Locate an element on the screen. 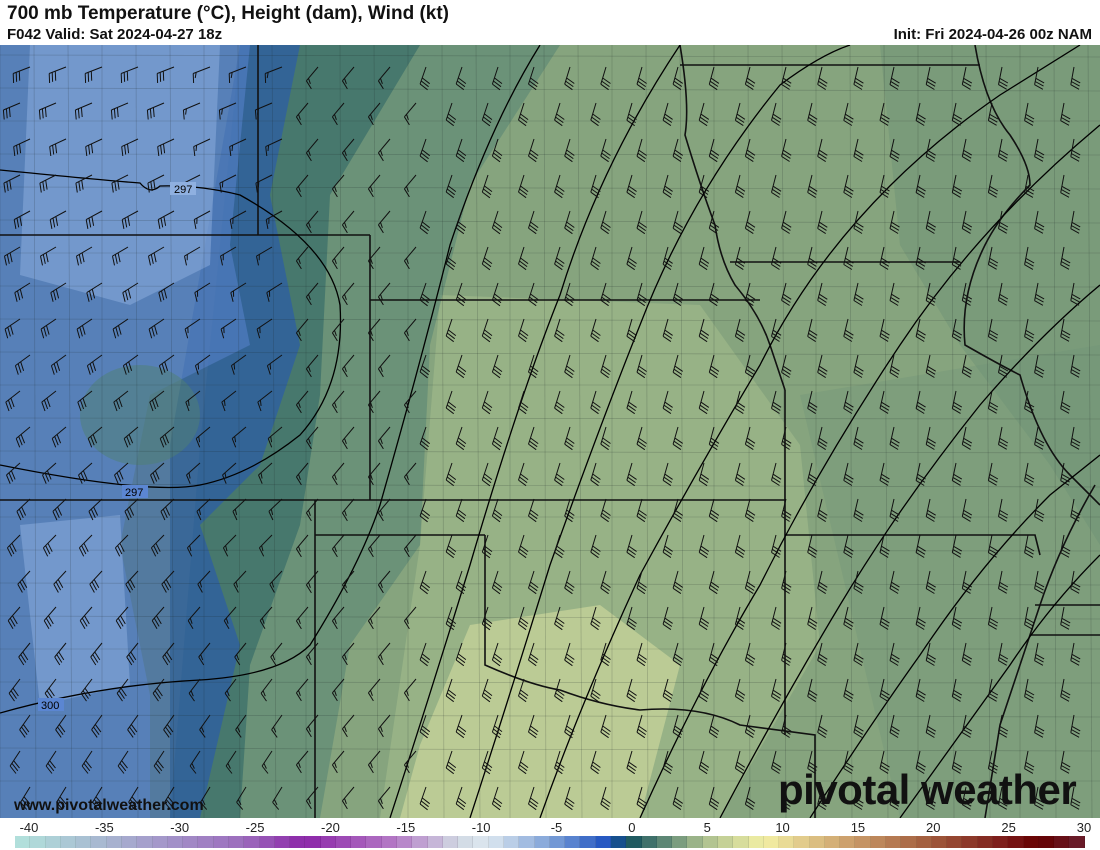 The height and width of the screenshot is (850, 1100). colorbar-tick-label: 0 is located at coordinates (632, 827).